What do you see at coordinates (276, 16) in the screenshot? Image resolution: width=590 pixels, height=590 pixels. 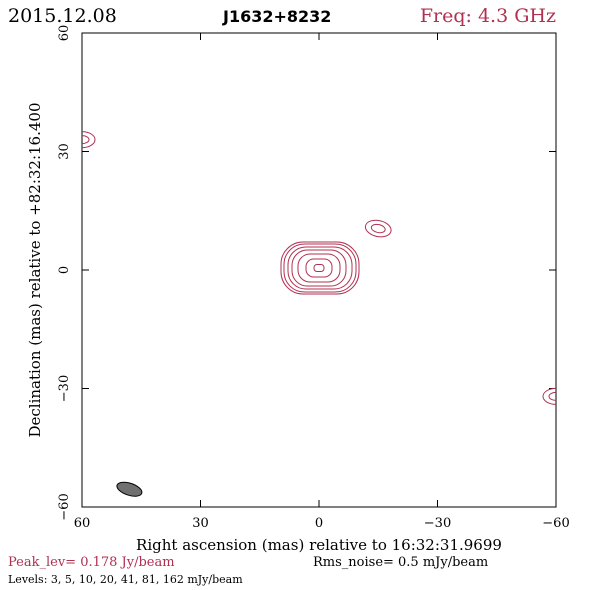 I see `source-name: J1632+8232` at bounding box center [276, 16].